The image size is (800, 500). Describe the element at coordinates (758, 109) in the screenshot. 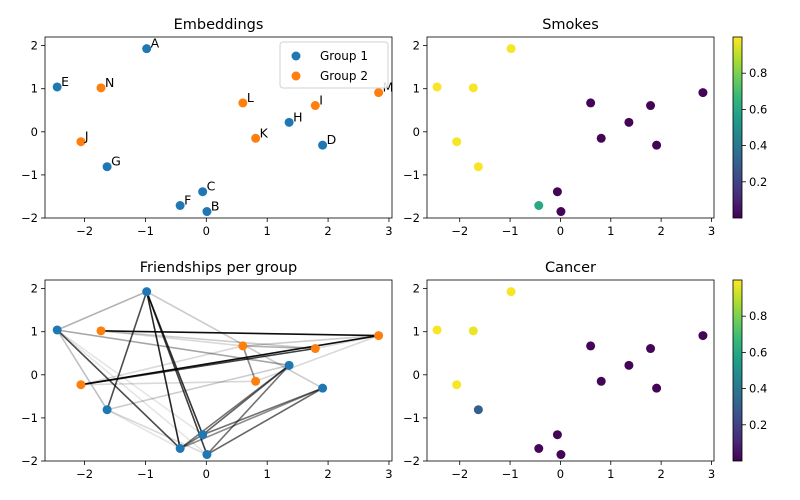

I see `colorbar-tick-label: 0.6` at that location.